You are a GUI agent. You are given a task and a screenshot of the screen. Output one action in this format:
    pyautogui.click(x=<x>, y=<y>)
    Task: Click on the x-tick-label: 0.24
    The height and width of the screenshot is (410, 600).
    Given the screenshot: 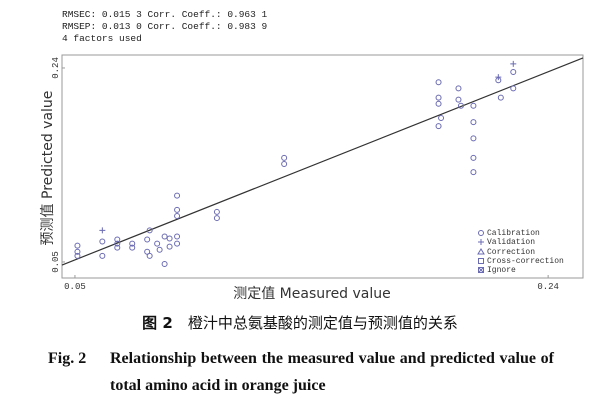 What is the action you would take?
    pyautogui.click(x=548, y=287)
    